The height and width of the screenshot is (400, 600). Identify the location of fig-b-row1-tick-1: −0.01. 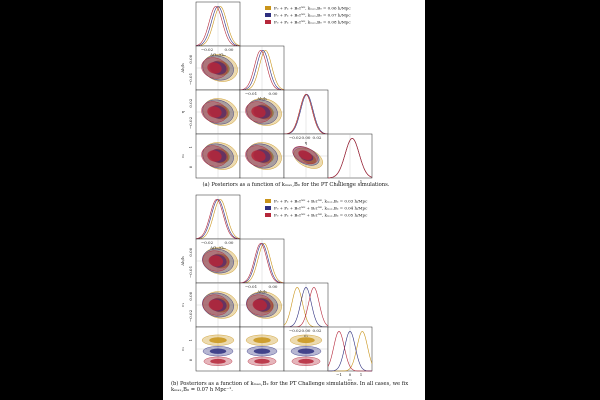
(190, 272).